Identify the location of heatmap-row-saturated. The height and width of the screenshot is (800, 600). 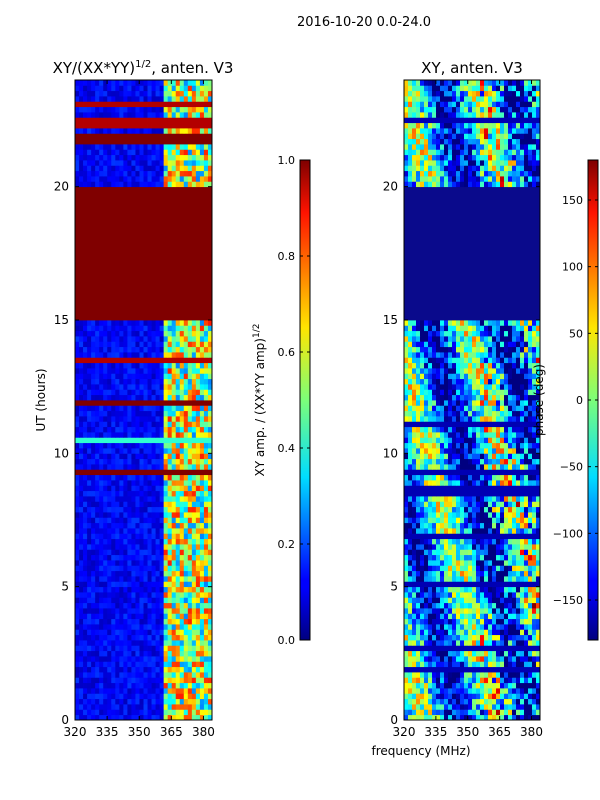
(143, 280).